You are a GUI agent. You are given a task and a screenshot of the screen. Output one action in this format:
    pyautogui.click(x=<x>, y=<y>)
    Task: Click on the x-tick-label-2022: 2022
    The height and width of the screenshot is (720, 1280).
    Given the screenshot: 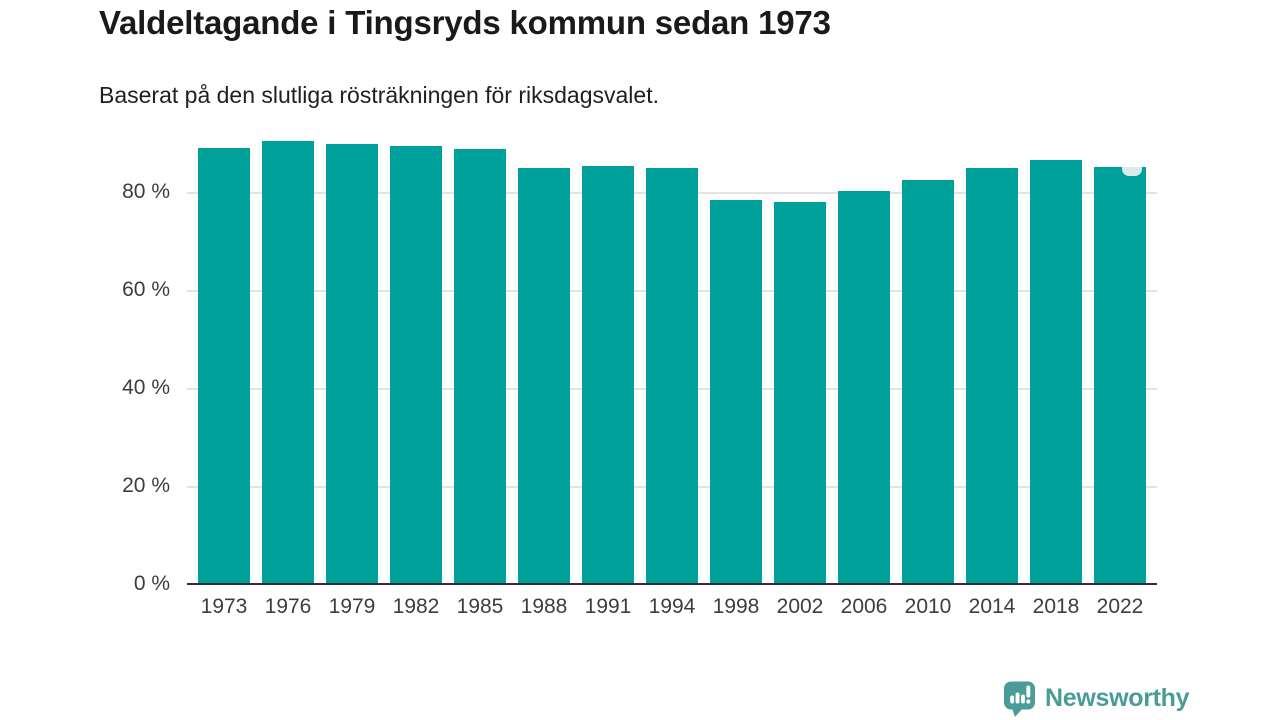 What is the action you would take?
    pyautogui.click(x=1120, y=606)
    